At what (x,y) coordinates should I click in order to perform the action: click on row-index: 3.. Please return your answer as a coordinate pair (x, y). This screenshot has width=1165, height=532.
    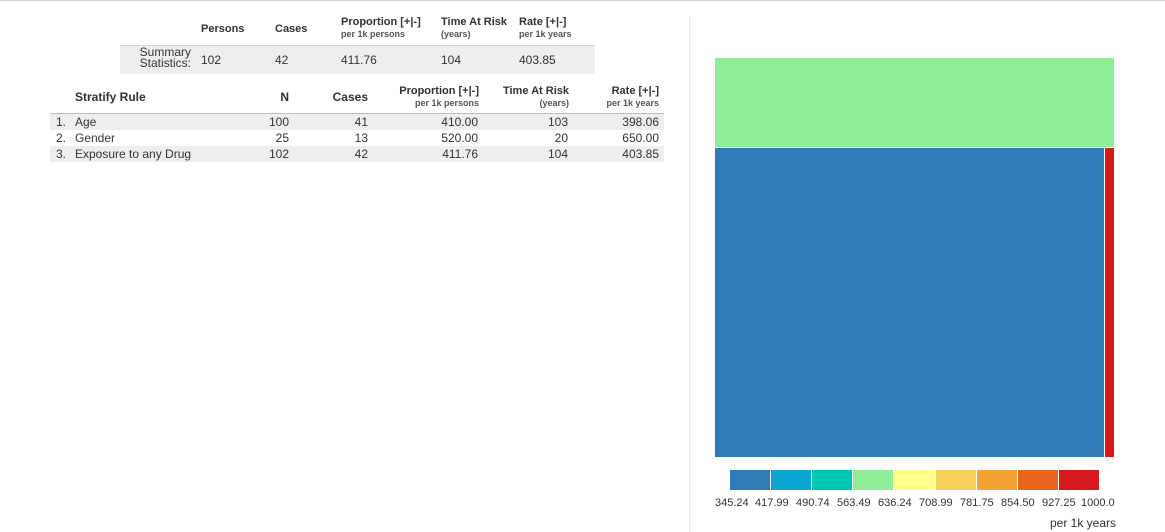
    Looking at the image, I should click on (61, 154).